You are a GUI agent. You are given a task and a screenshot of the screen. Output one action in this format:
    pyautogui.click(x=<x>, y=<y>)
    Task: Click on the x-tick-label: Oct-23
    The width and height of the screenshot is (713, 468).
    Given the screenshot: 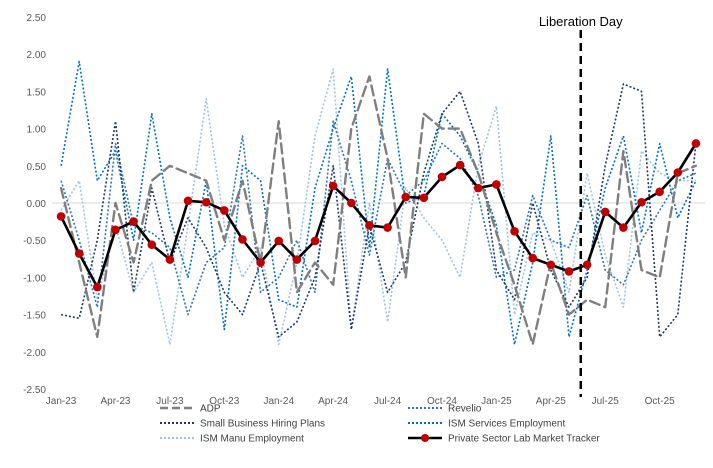 What is the action you would take?
    pyautogui.click(x=224, y=401)
    